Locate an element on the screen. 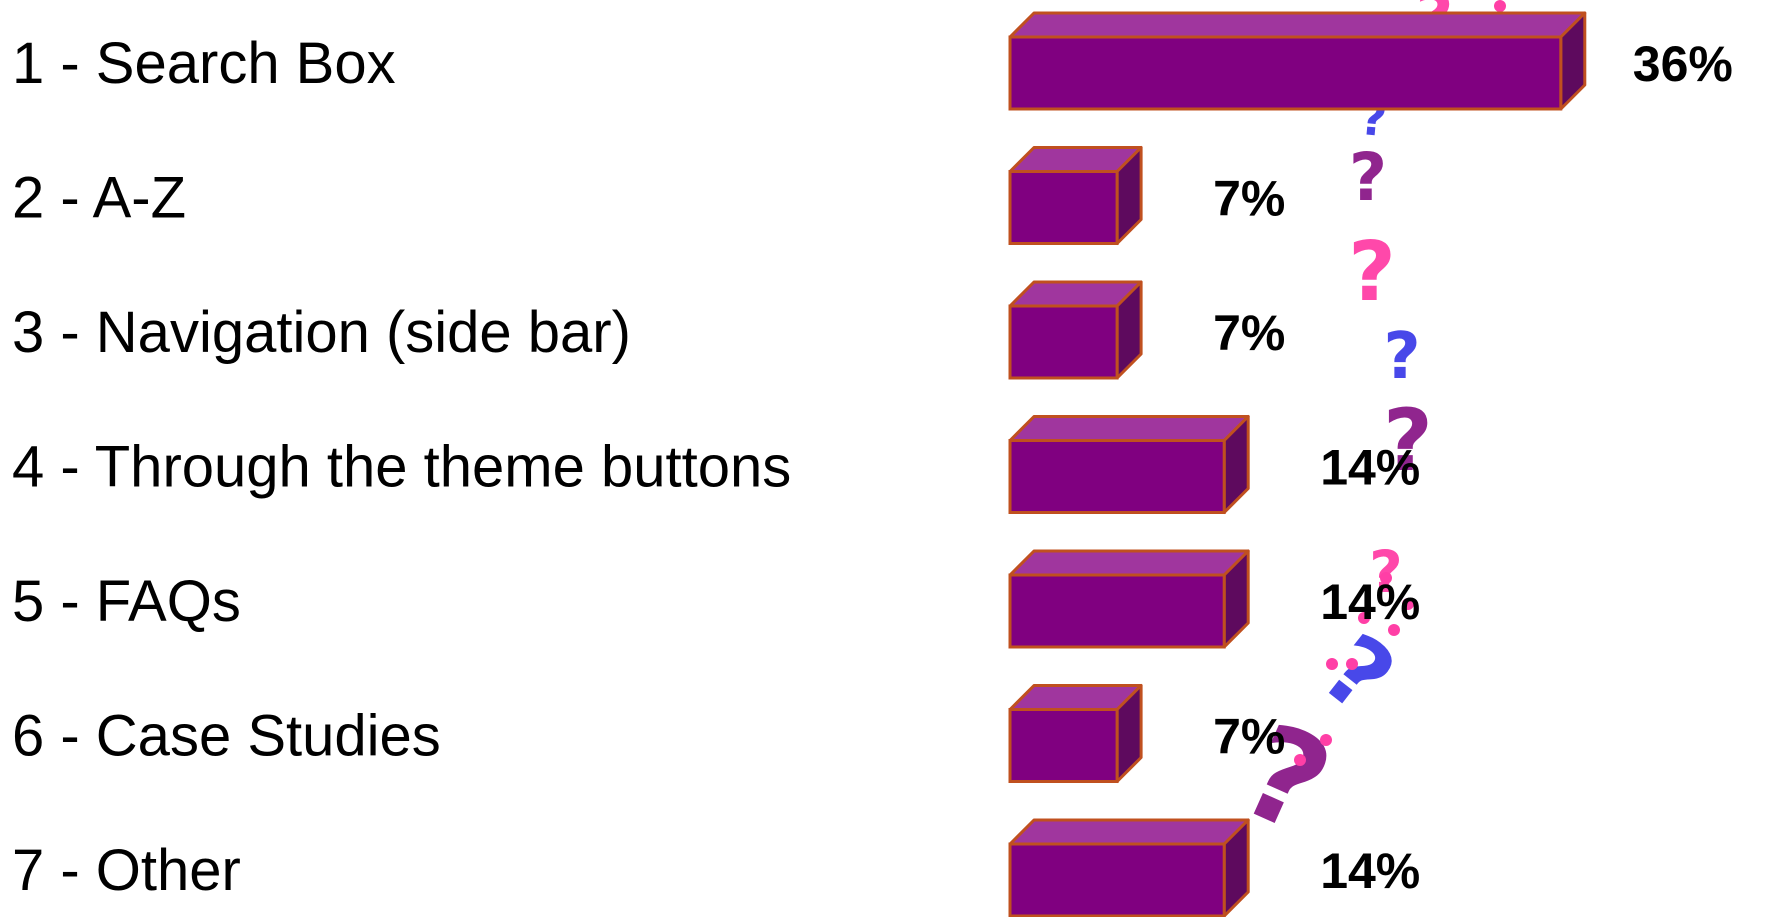 The image size is (1771, 917). category-label: 4 - Through the theme buttons is located at coordinates (401, 467).